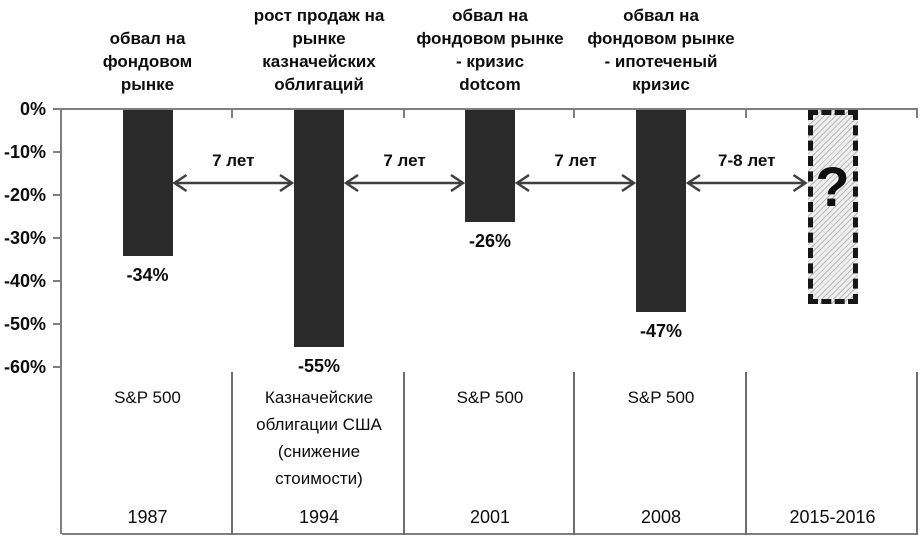 The width and height of the screenshot is (924, 544). What do you see at coordinates (832, 517) in the screenshot?
I see `year-label: 2015-2016` at bounding box center [832, 517].